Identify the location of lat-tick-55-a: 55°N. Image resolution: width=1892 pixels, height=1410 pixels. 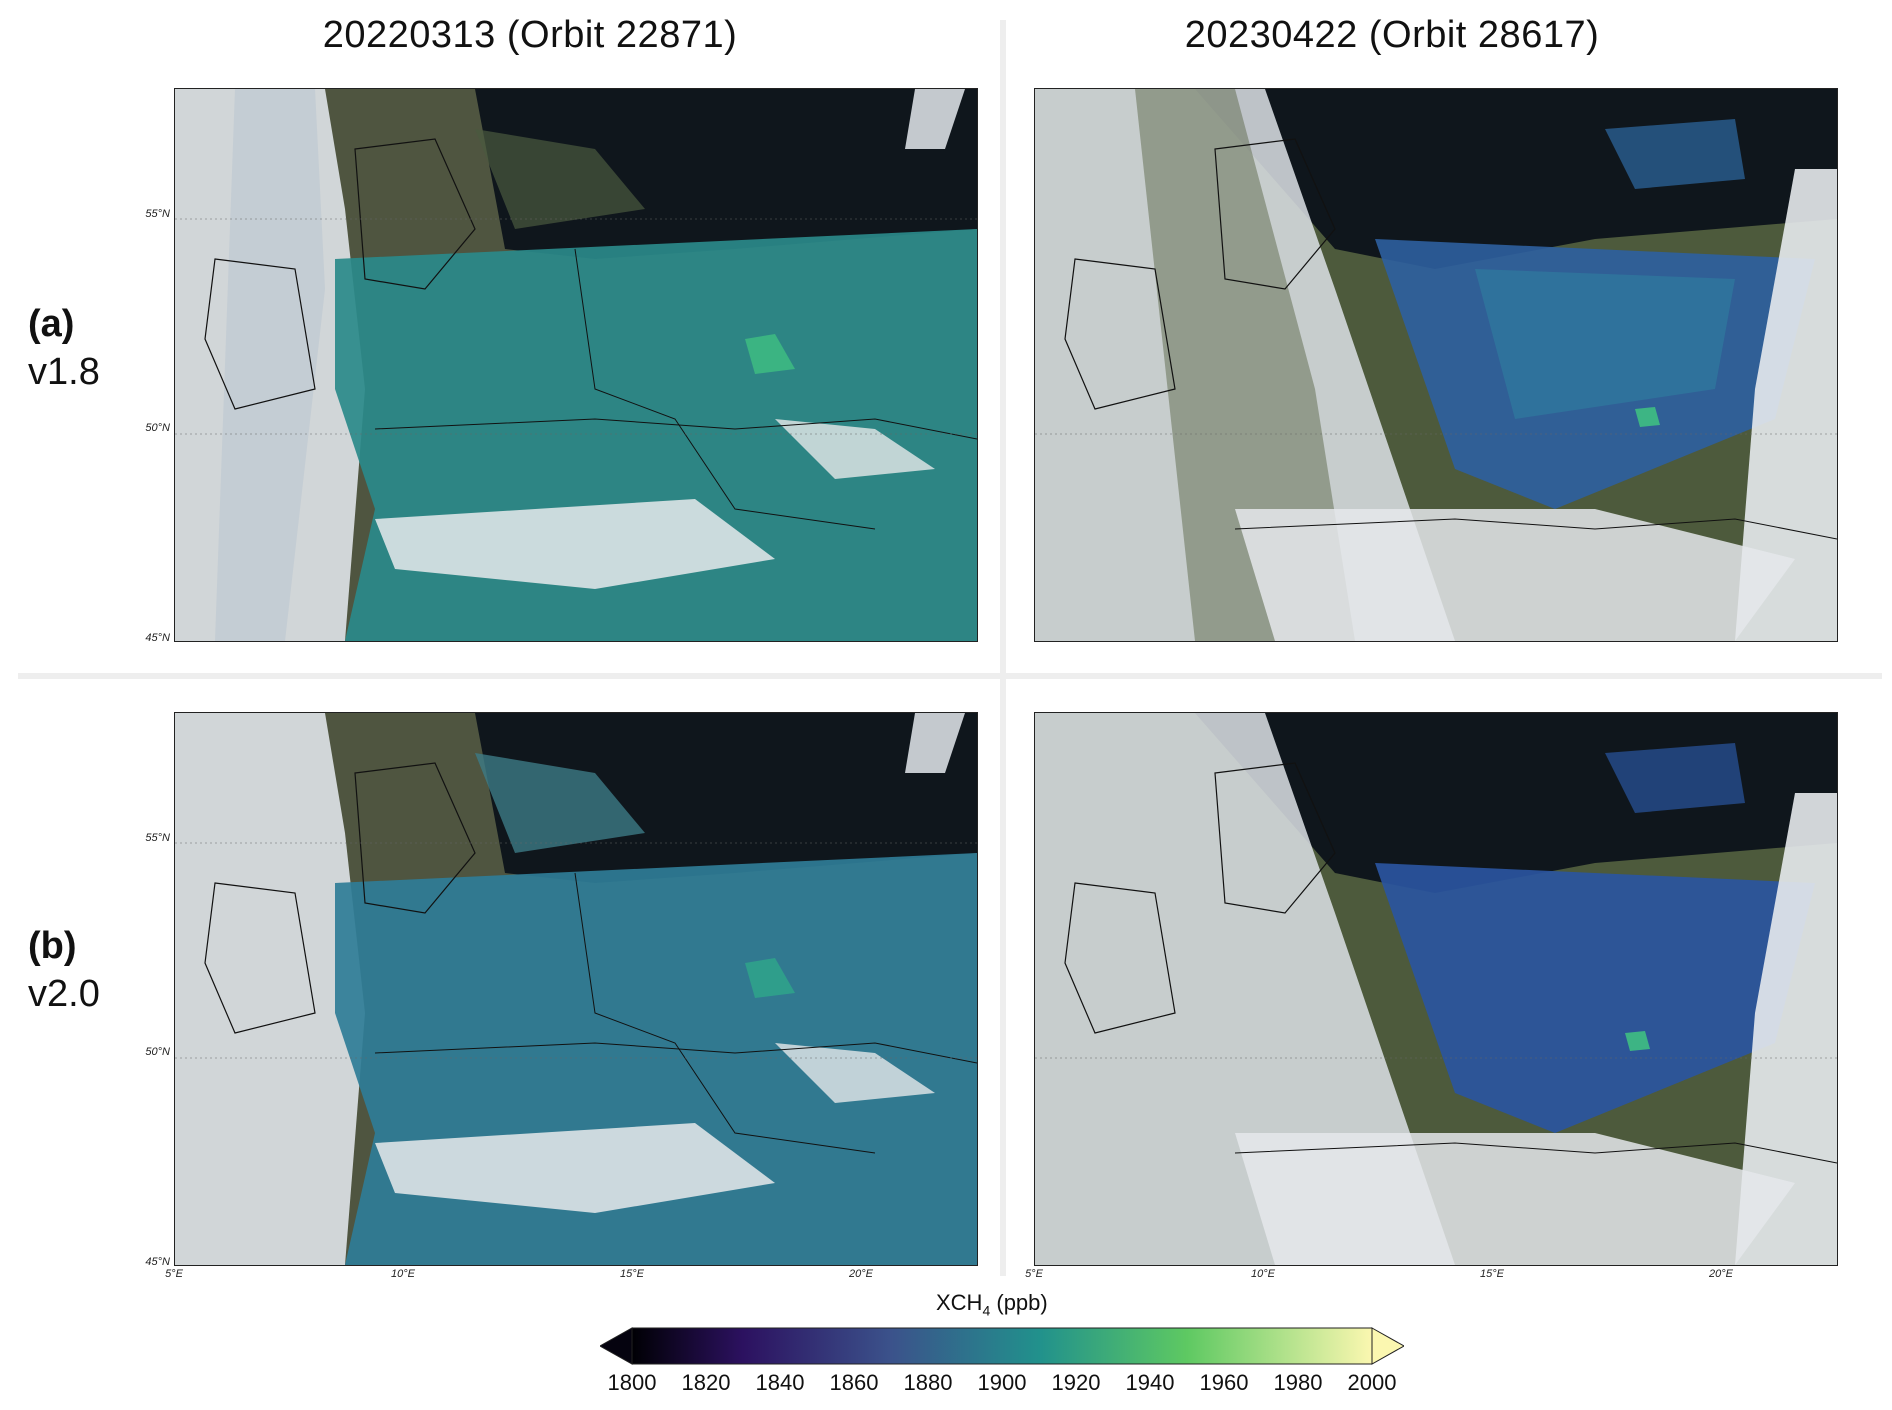
(157, 214).